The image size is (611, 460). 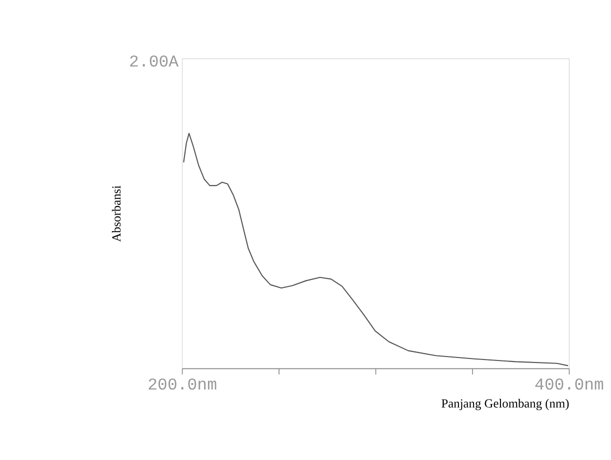 What do you see at coordinates (505, 403) in the screenshot?
I see `x-axis-title: Panjang Gelombang (nm)` at bounding box center [505, 403].